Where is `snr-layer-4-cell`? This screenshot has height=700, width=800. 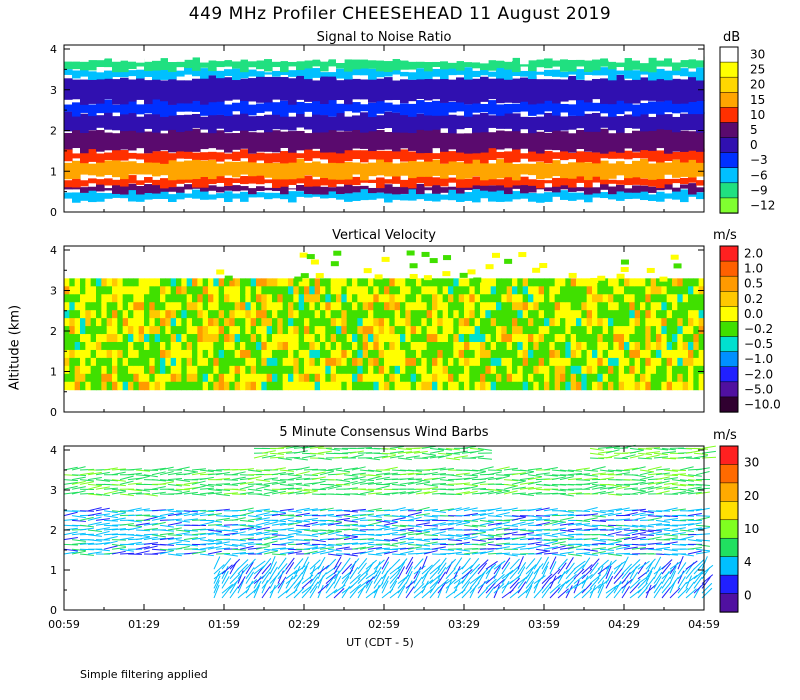
snr-layer-4-cell is located at coordinates (404, 155).